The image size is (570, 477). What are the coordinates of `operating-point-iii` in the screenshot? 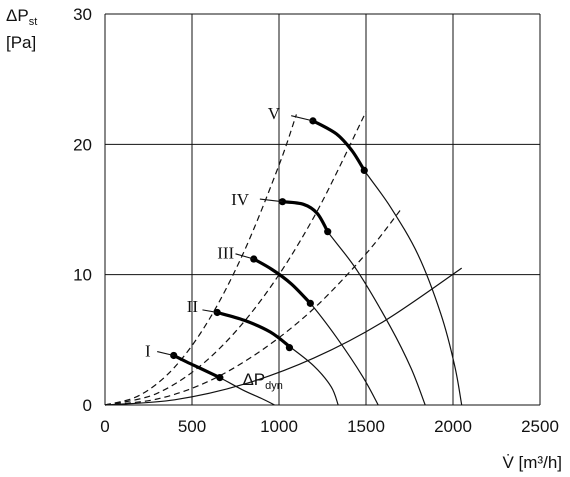 It's located at (310, 303).